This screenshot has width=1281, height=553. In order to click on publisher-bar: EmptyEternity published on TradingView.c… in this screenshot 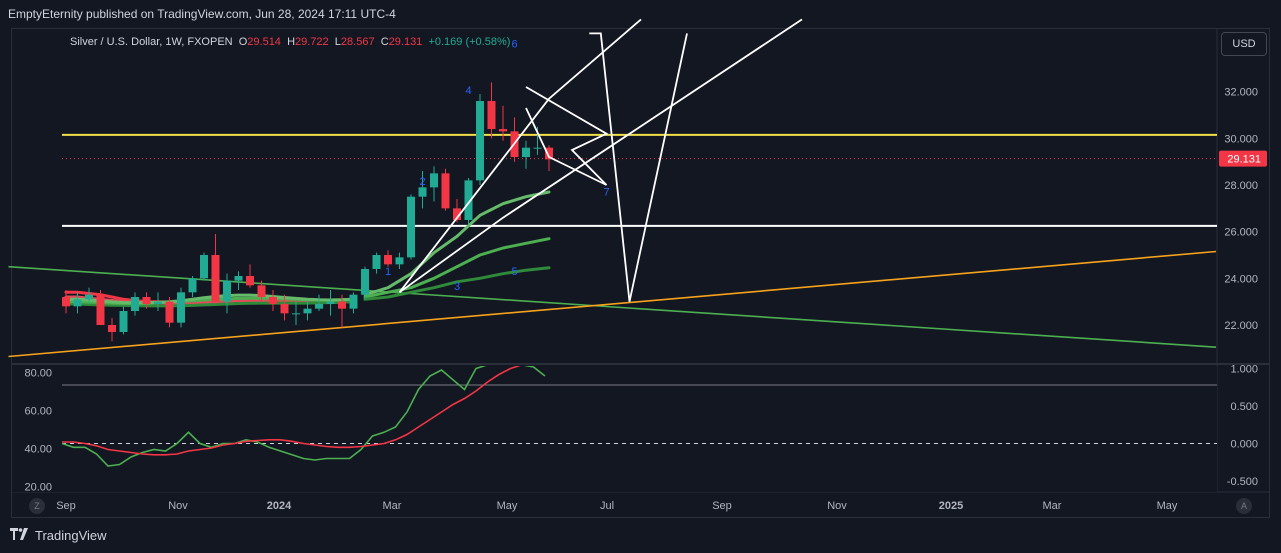, I will do `click(640, 14)`.